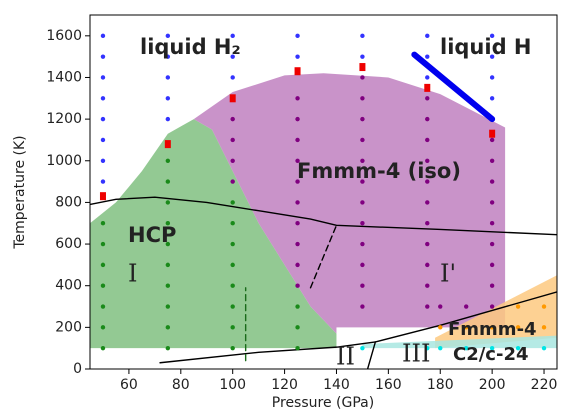 The width and height of the screenshot is (579, 420). Describe the element at coordinates (544, 385) in the screenshot. I see `x-tick-label: 220` at that location.